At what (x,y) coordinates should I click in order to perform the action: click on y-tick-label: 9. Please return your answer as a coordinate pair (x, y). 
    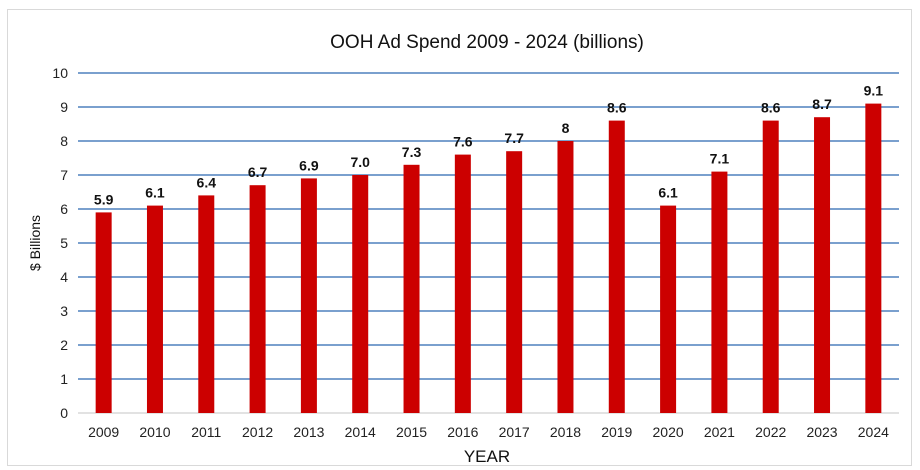
    Looking at the image, I should click on (64, 107).